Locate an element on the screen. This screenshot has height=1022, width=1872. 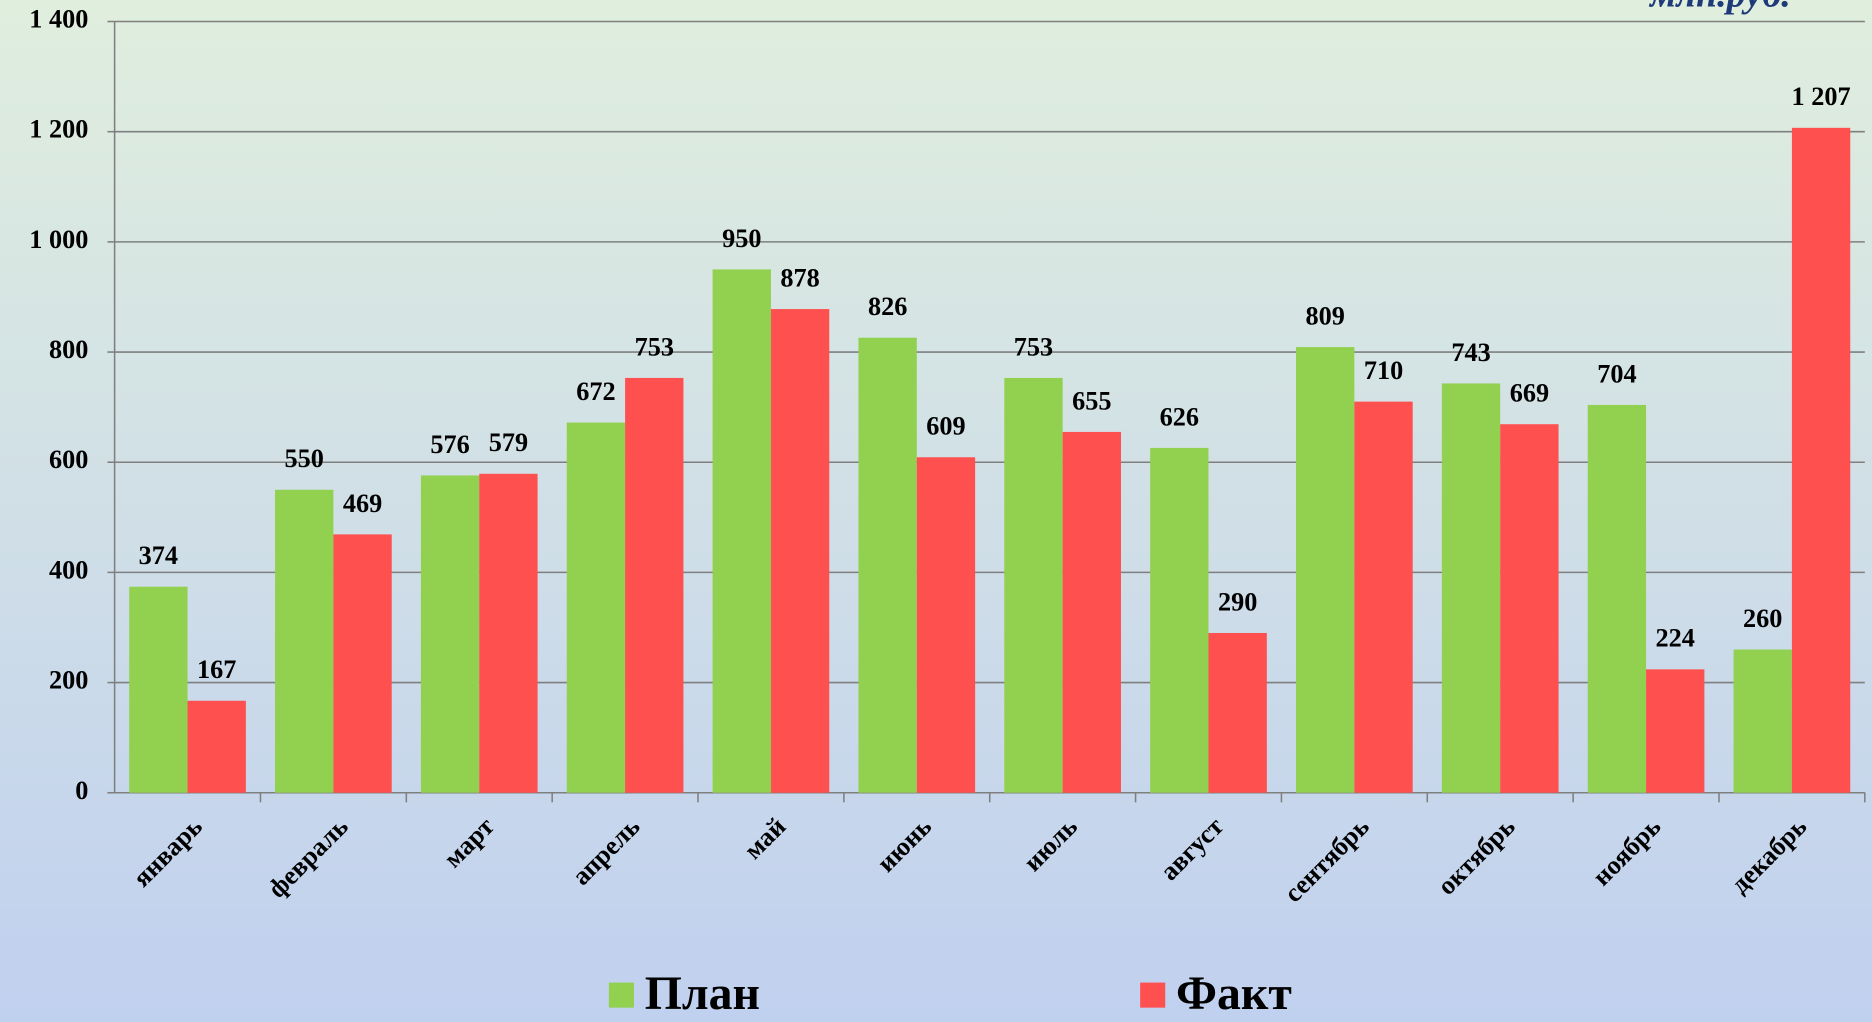
y-tick-label: 600 is located at coordinates (68, 459).